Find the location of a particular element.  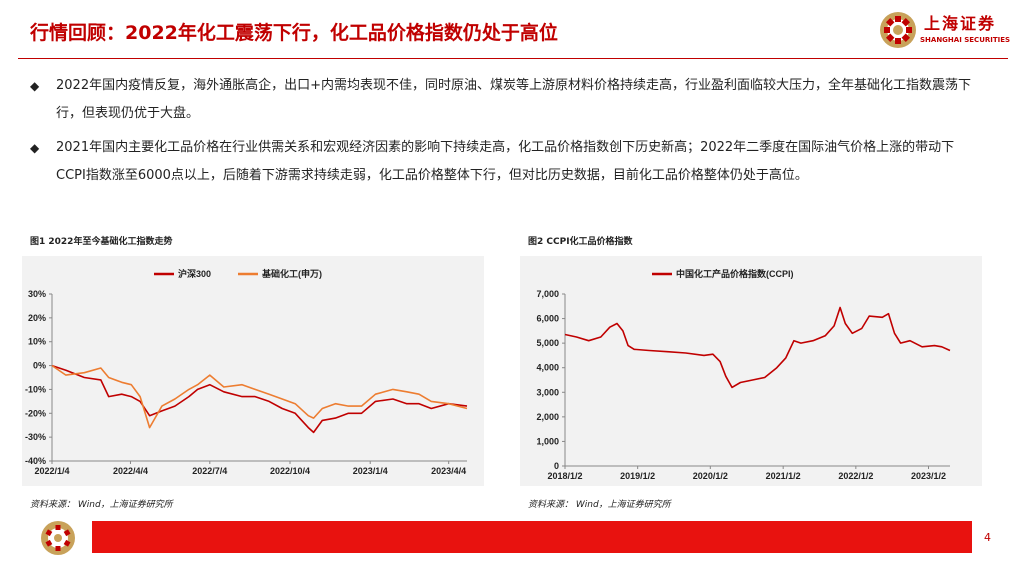

y-tick-label: 4,000 is located at coordinates (547, 368).